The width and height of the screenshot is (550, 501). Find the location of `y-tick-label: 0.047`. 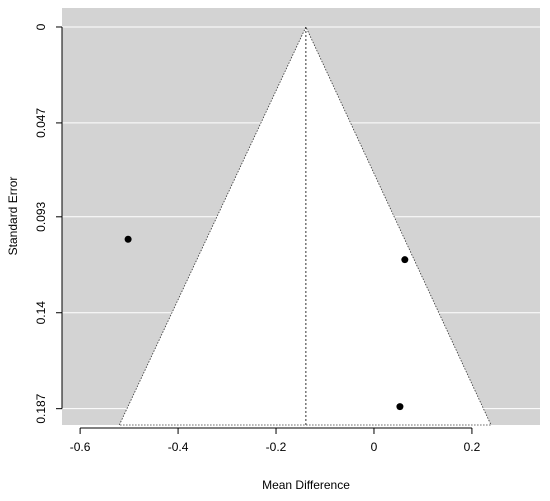

y-tick-label: 0.047 is located at coordinates (41, 123).